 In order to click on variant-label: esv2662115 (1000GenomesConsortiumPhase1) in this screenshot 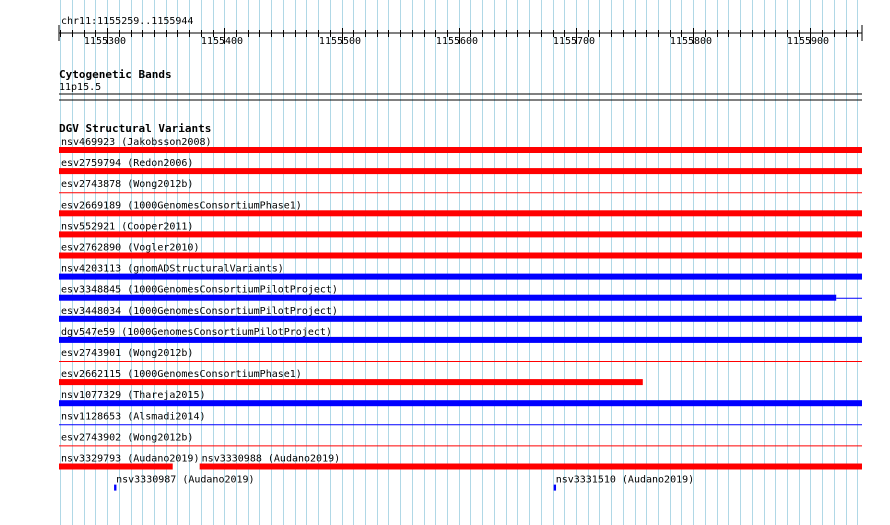, I will do `click(181, 374)`.